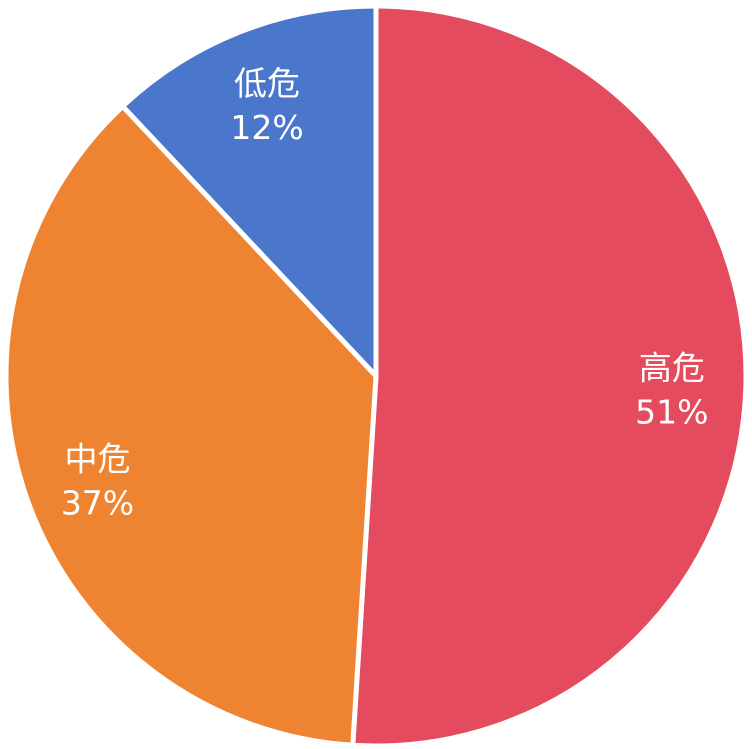 This screenshot has width=752, height=749. Describe the element at coordinates (97, 502) in the screenshot. I see `slice-value-label: 37%` at that location.